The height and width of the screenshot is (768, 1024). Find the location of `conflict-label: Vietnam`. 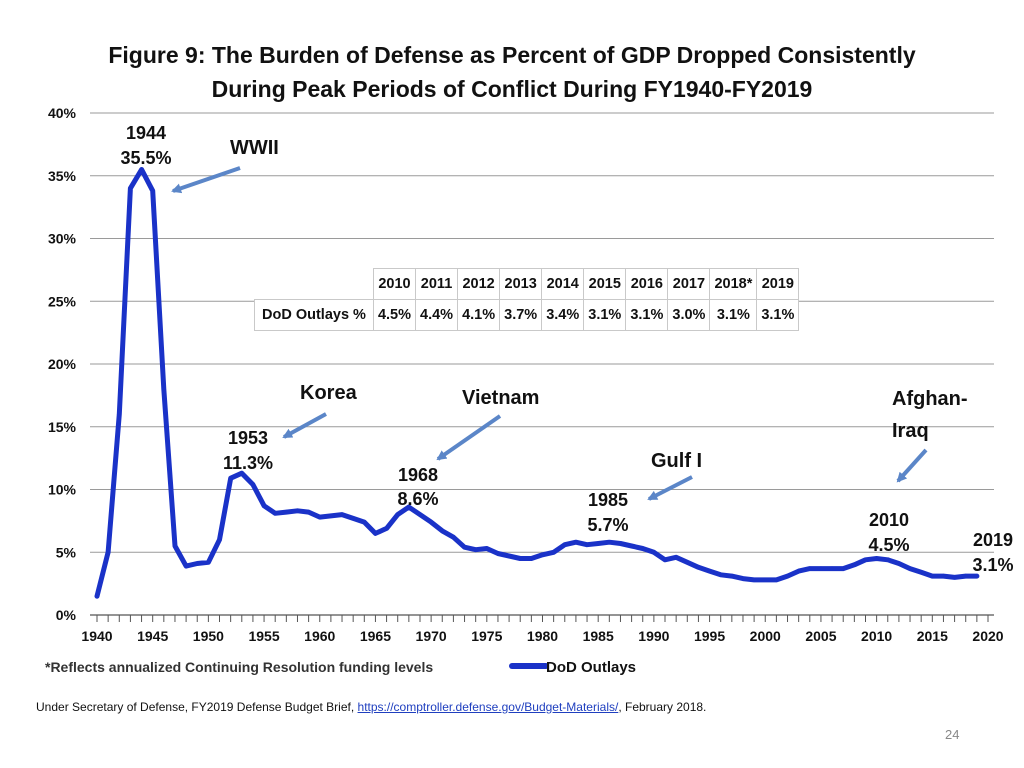

conflict-label: Vietnam is located at coordinates (487, 424).